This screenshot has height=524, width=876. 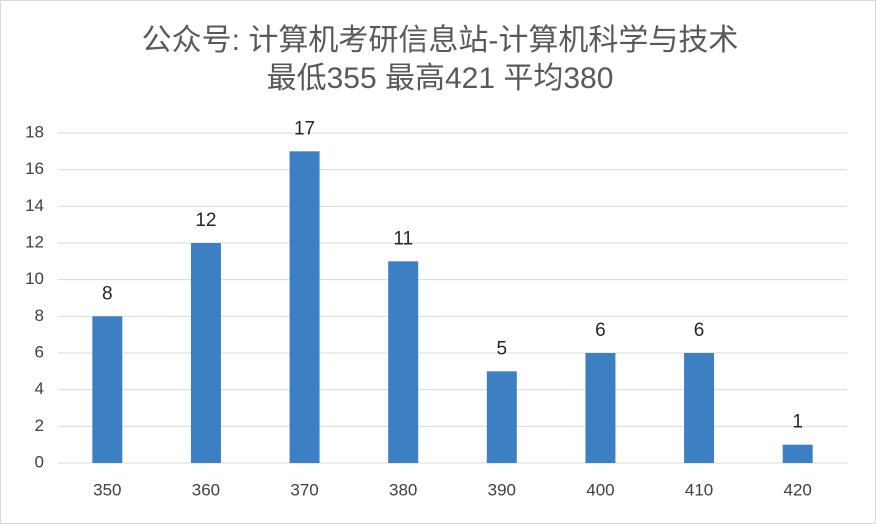 What do you see at coordinates (304, 489) in the screenshot?
I see `x-tick-label: 370` at bounding box center [304, 489].